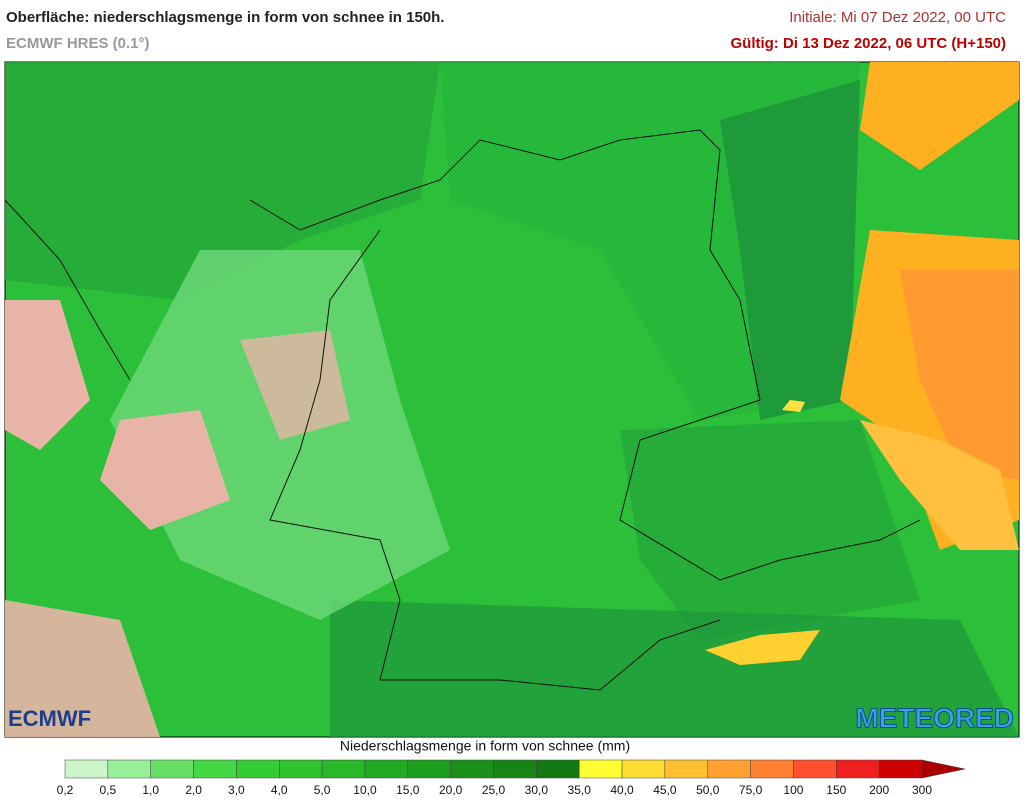 This screenshot has width=1024, height=804. Describe the element at coordinates (408, 790) in the screenshot. I see `colorbar-tick-label: 15,0` at that location.